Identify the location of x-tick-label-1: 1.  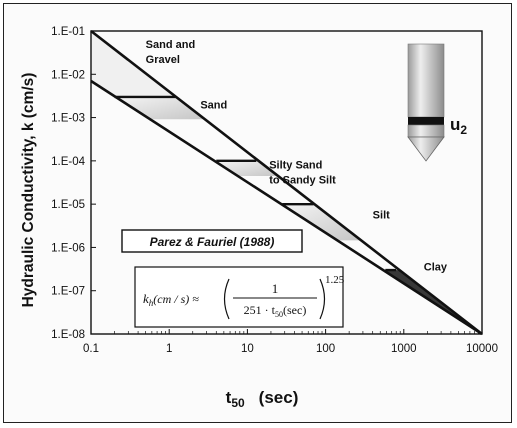
(169, 349).